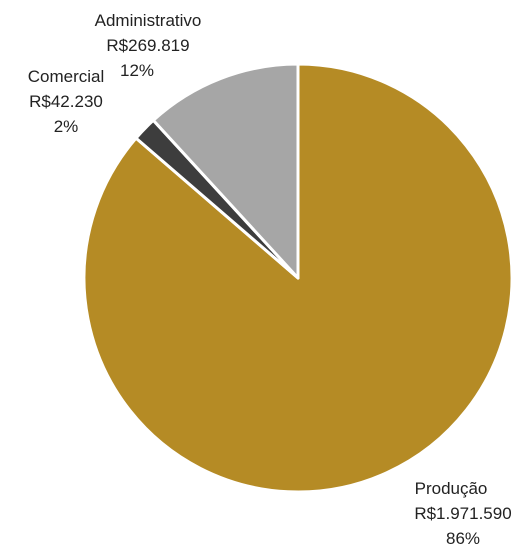 This screenshot has height=547, width=530. Describe the element at coordinates (66, 126) in the screenshot. I see `slice-percent-comercial: 2%` at that location.